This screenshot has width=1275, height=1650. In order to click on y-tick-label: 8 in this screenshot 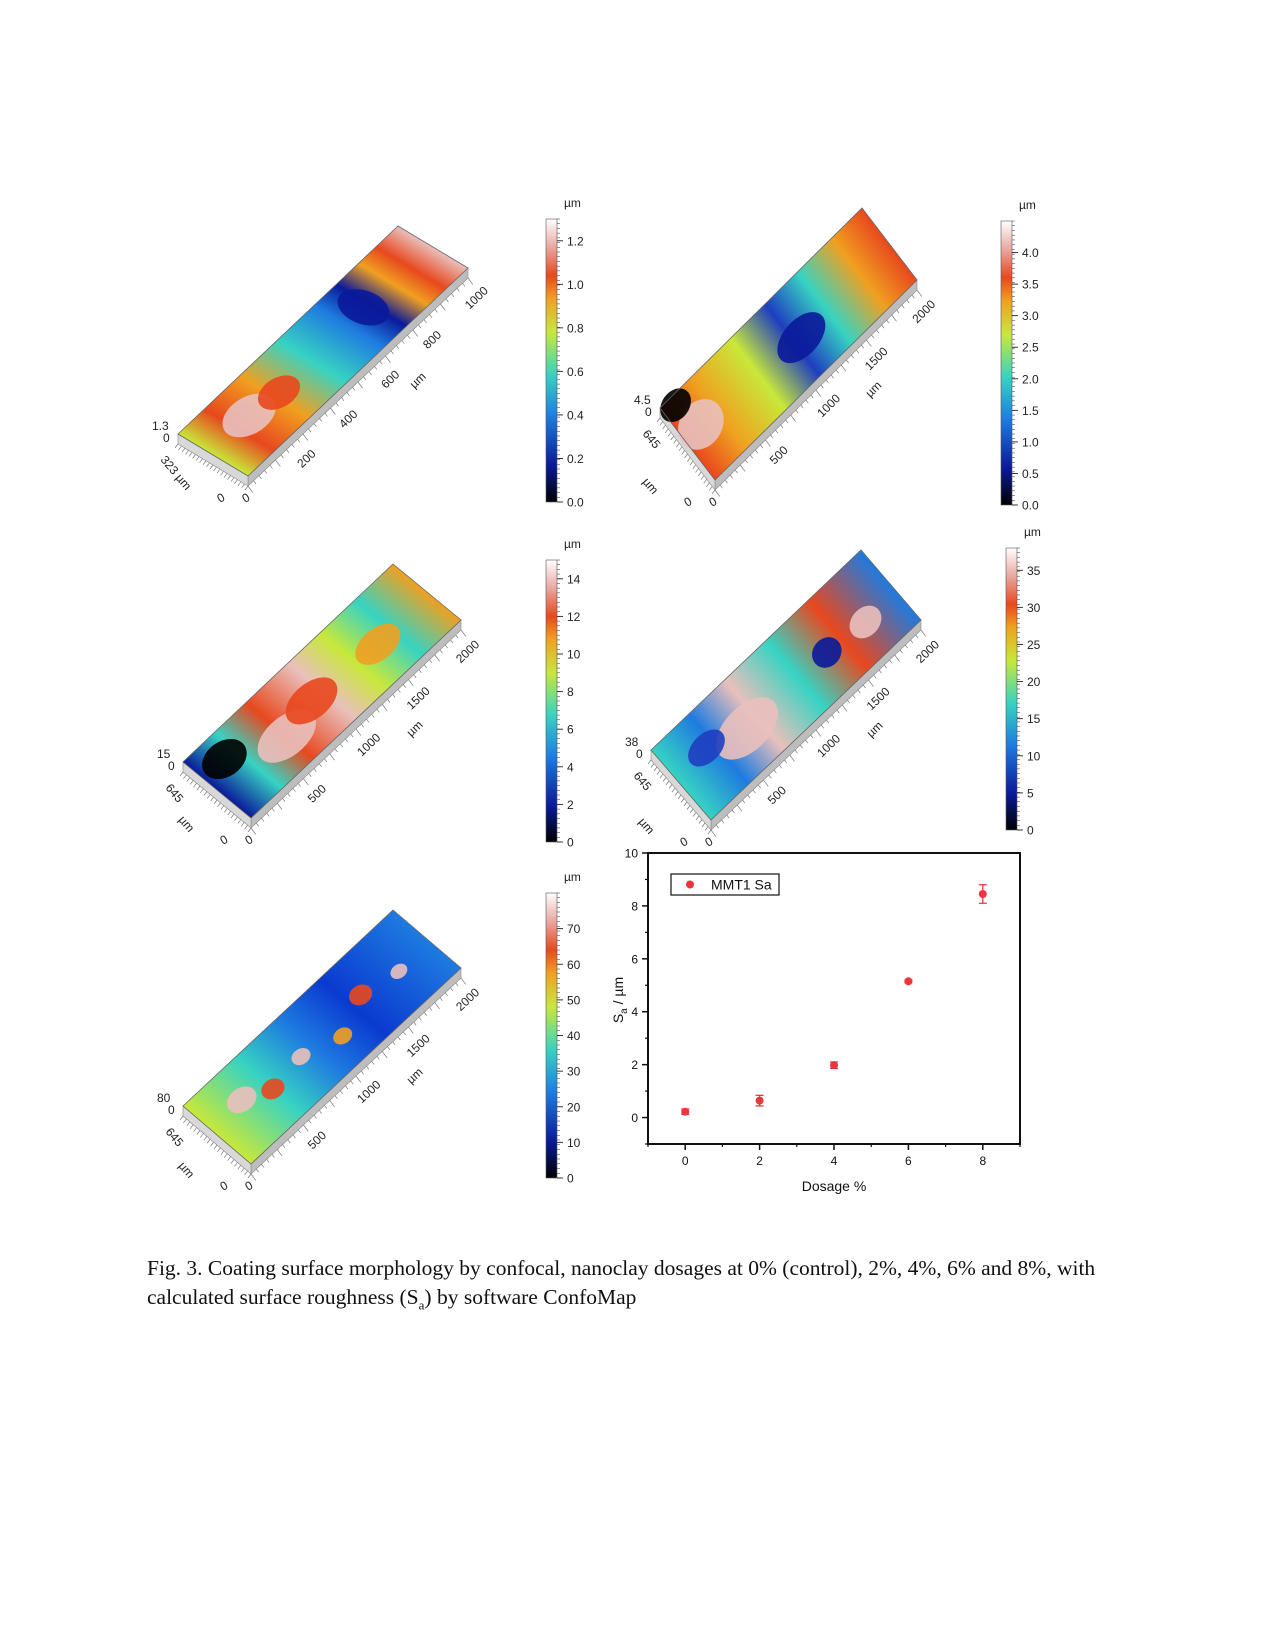, I will do `click(634, 906)`.